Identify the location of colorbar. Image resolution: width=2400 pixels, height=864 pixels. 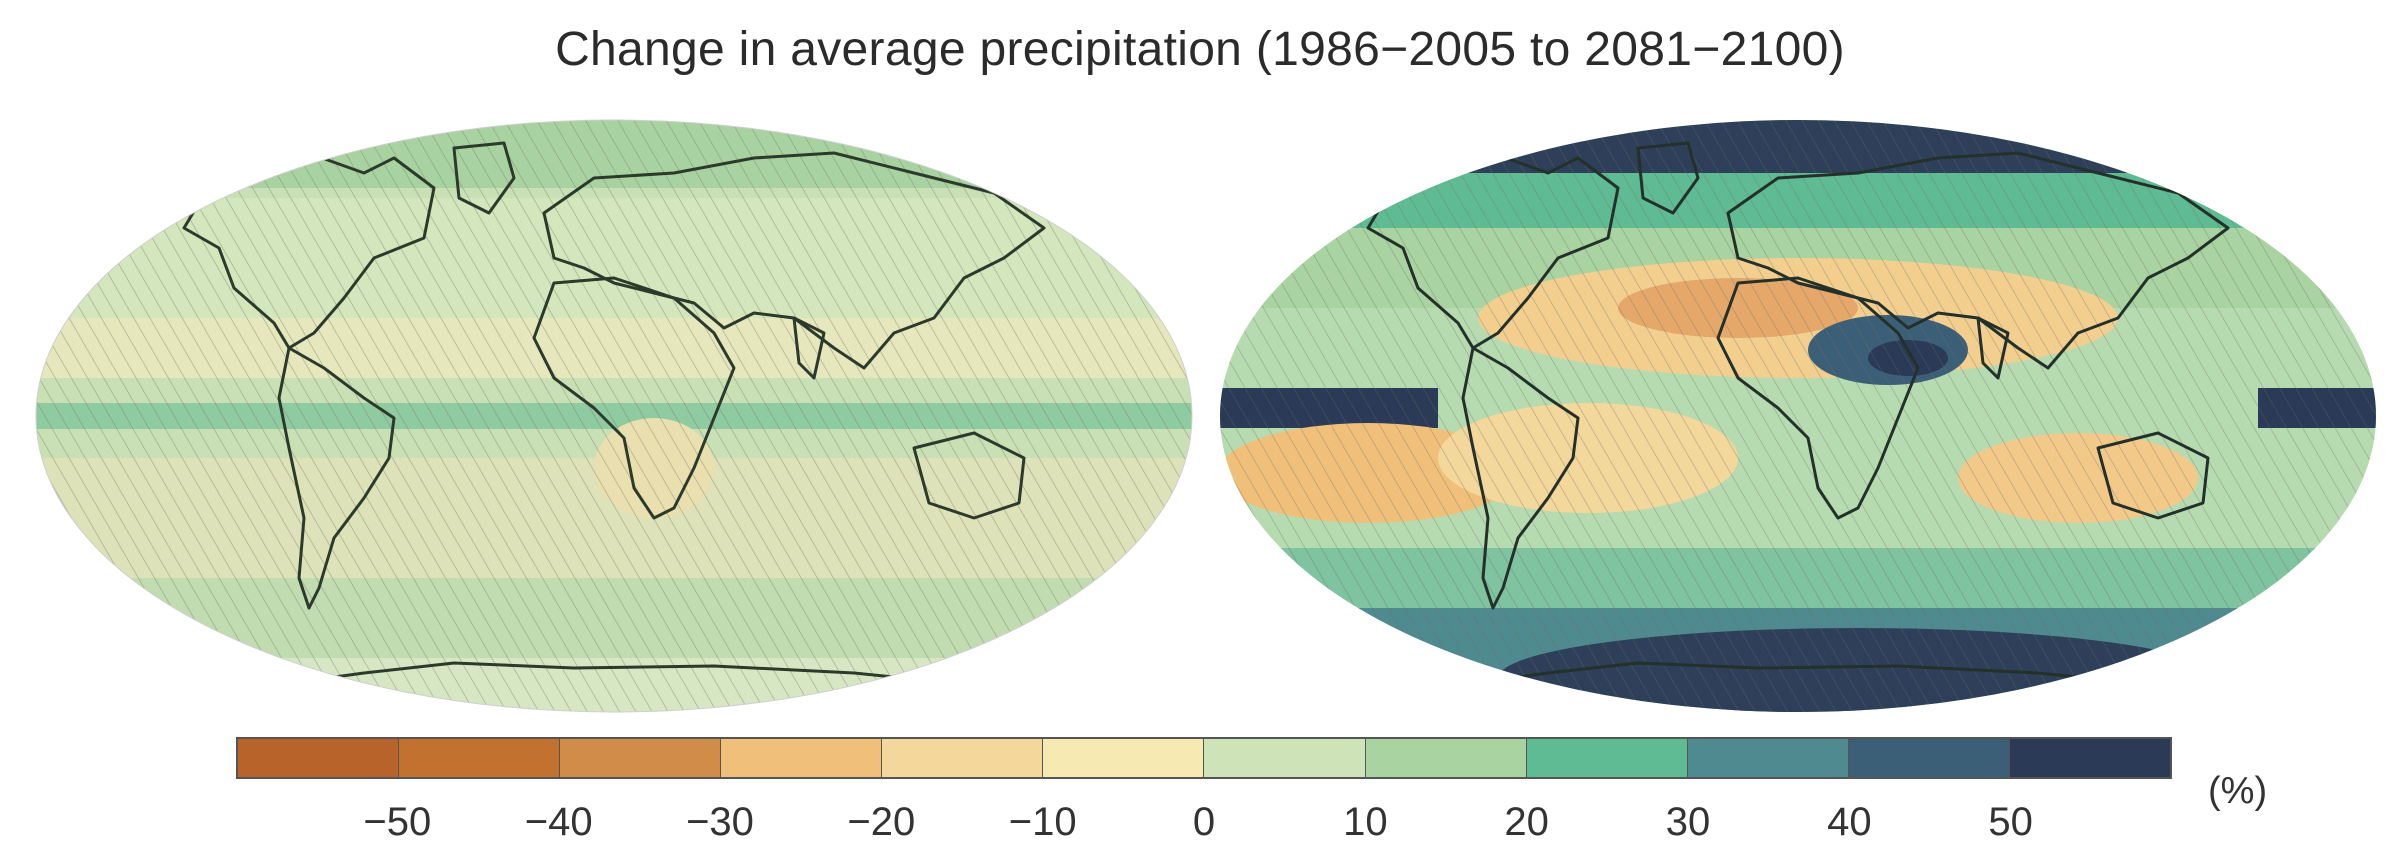
(1204, 759).